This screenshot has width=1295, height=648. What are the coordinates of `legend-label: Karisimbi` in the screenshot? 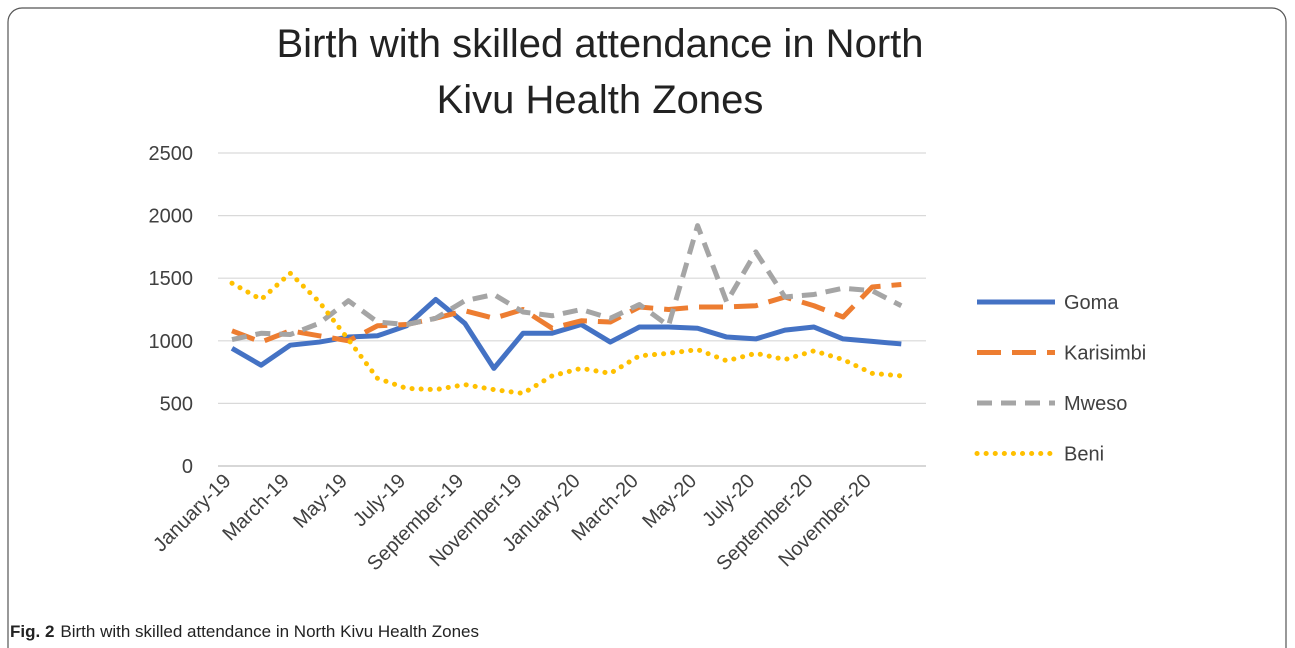 It's located at (1105, 354).